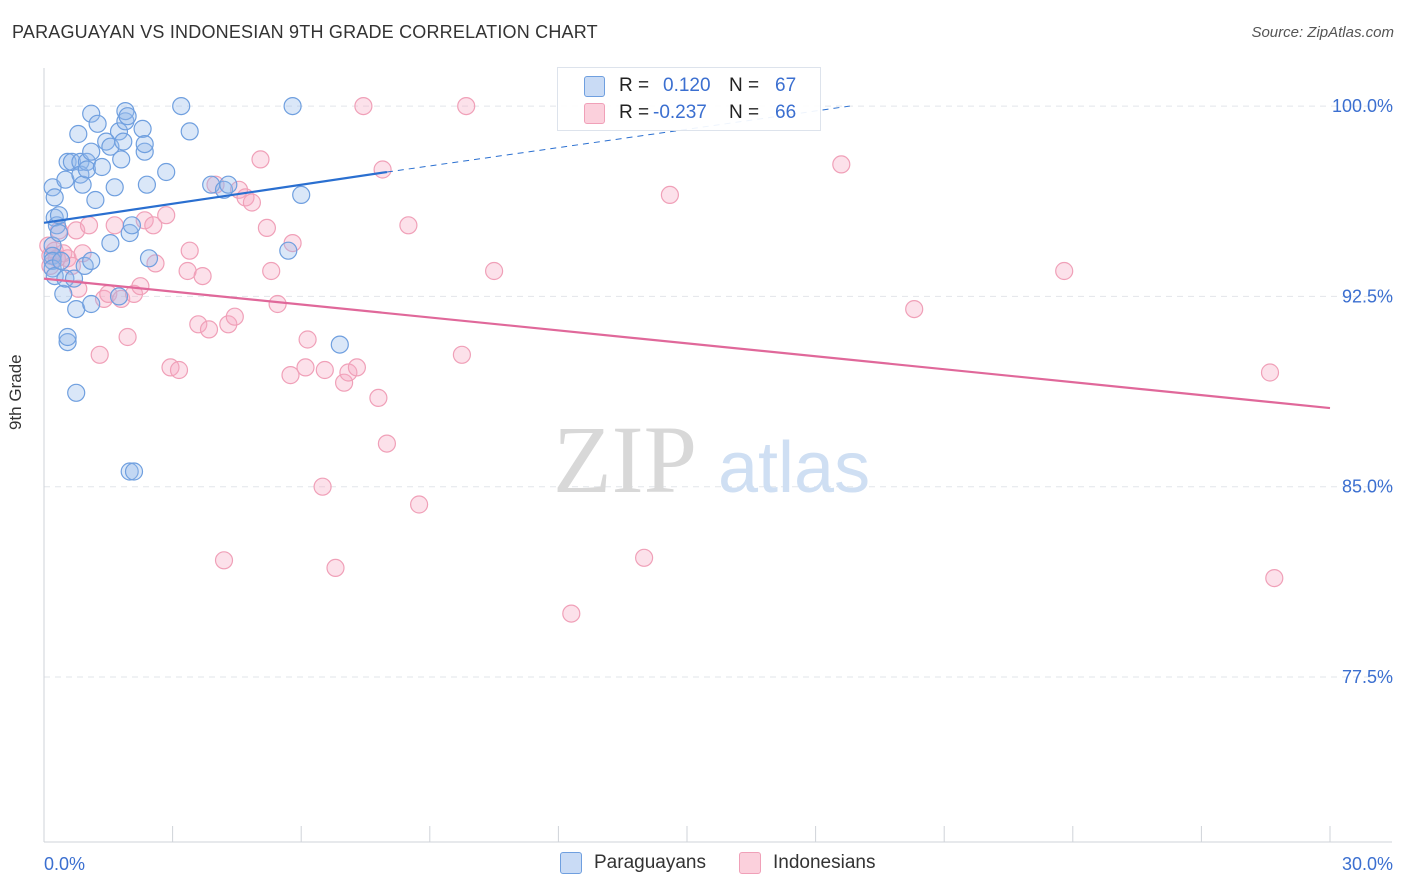 The width and height of the screenshot is (1406, 892). I want to click on legend-r-value: 0.120, so click(687, 85).